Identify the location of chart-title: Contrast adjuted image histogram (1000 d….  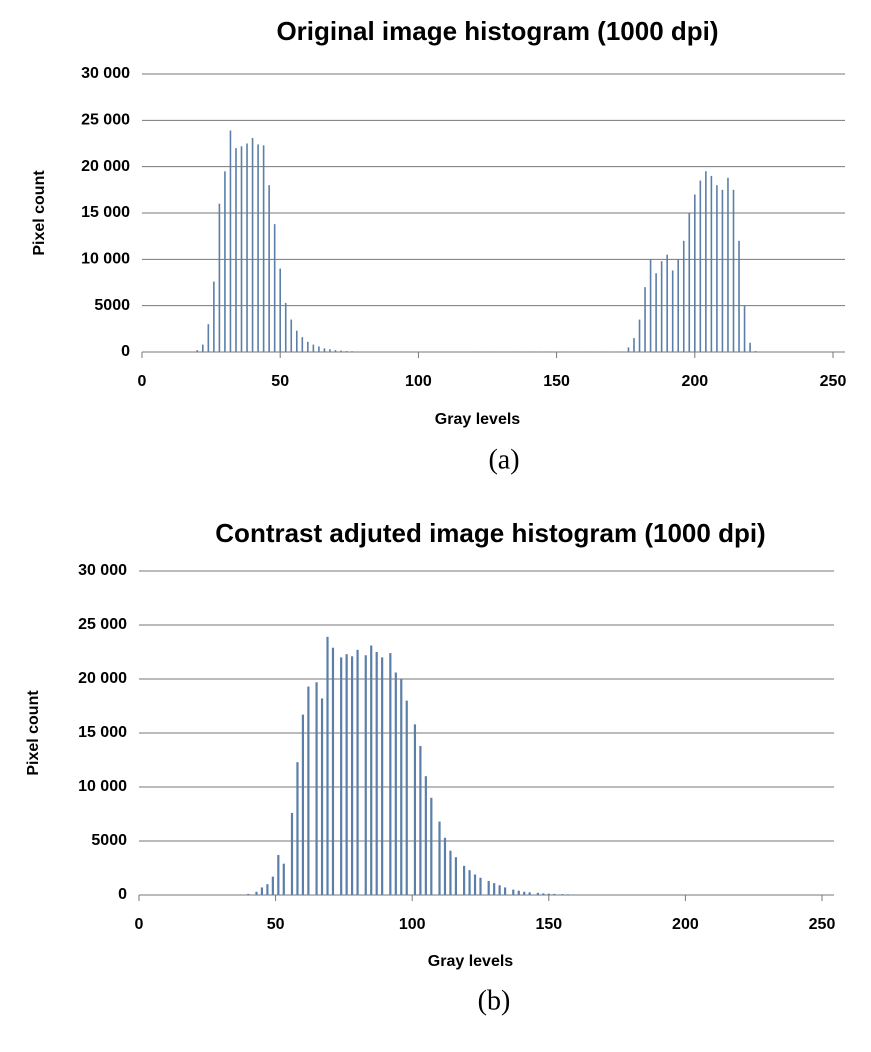
(490, 533).